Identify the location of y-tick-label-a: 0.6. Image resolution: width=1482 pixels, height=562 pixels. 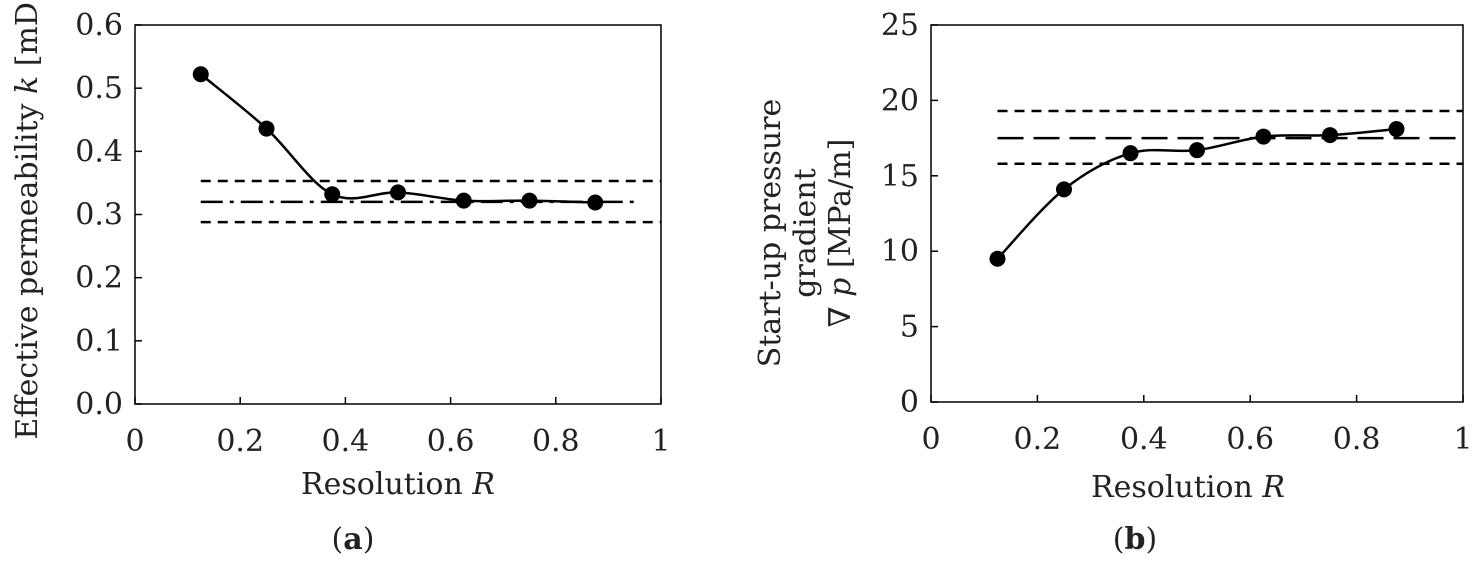
(99, 25).